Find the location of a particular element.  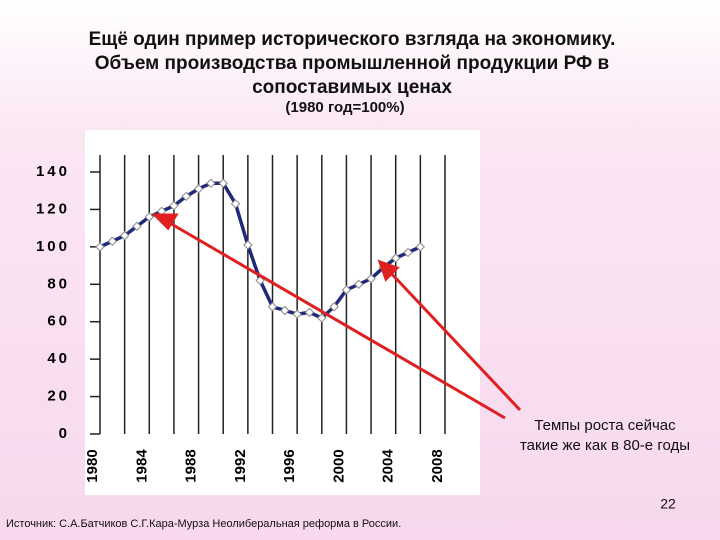

annotation-line: Темпы роста сейчас is located at coordinates (605, 425).